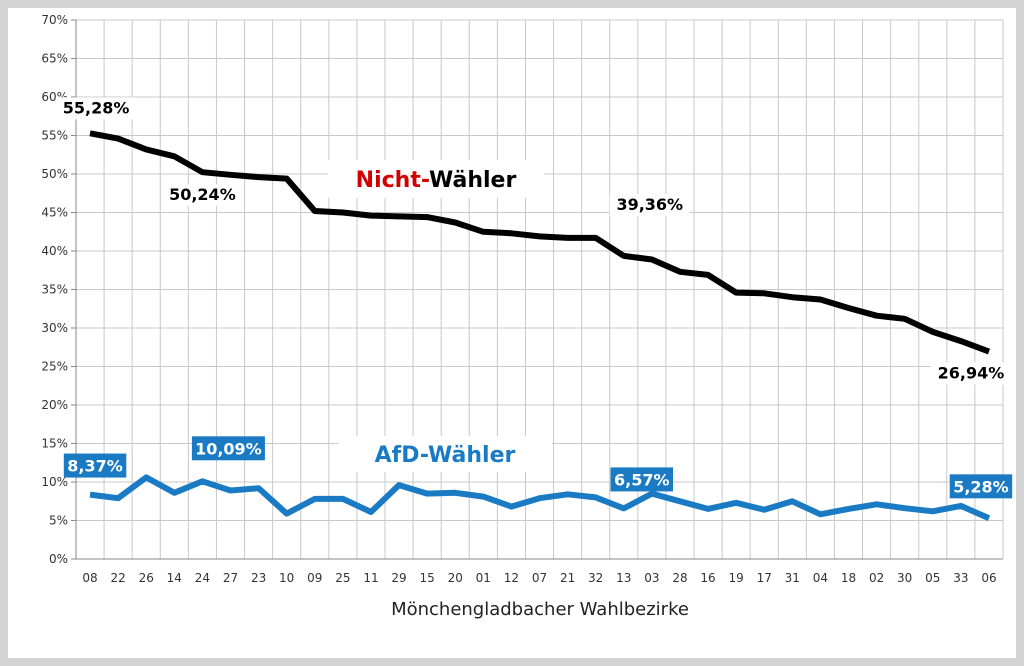 The image size is (1024, 666). Describe the element at coordinates (146, 578) in the screenshot. I see `x-tick-label: 26` at that location.